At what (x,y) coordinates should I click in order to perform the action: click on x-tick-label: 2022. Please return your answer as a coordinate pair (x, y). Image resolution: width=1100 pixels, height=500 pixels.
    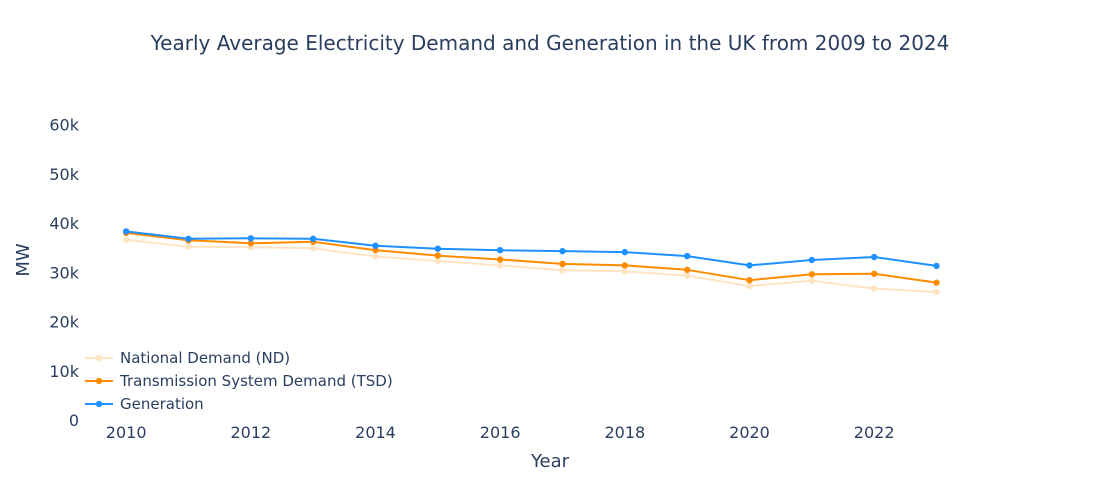
    Looking at the image, I should click on (874, 432).